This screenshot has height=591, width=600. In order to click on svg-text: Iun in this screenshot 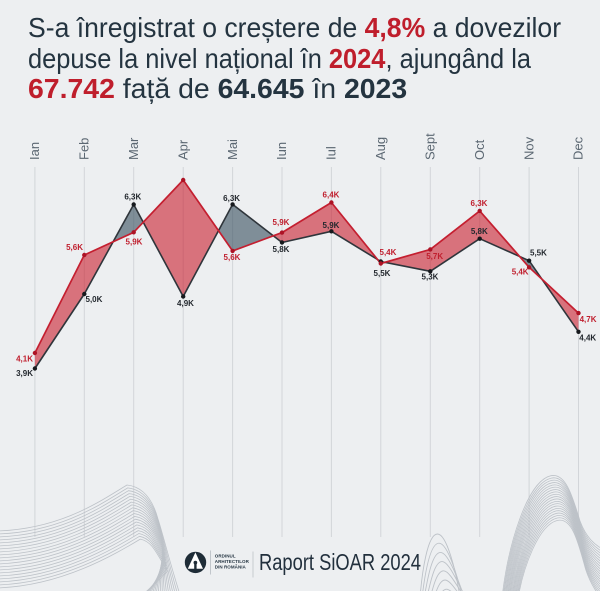, I will do `click(281, 151)`.